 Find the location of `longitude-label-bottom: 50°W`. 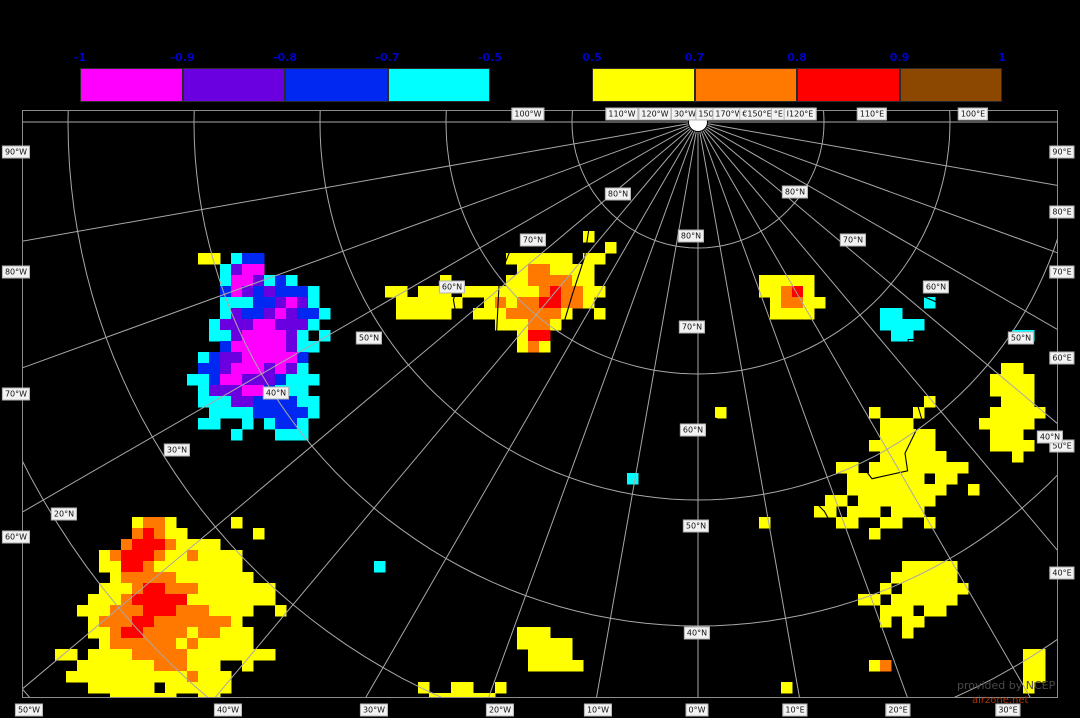

longitude-label-bottom: 50°W is located at coordinates (29, 710).